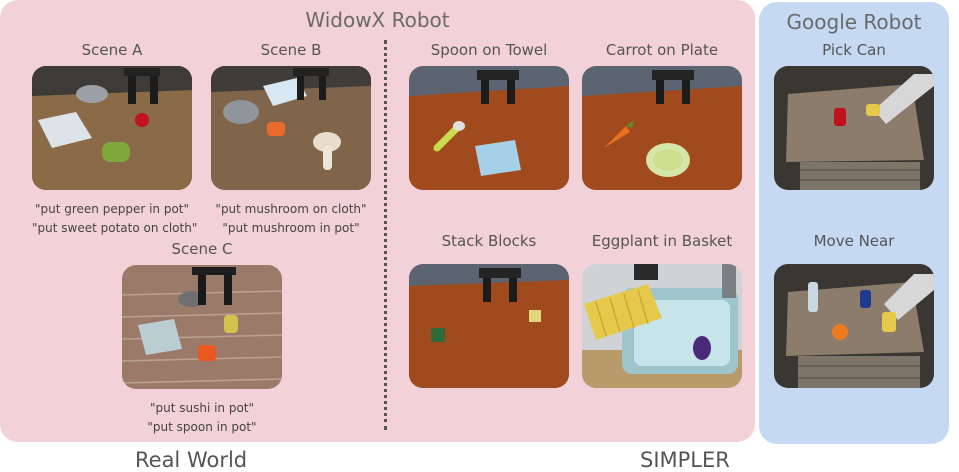 The image size is (959, 472). Describe the element at coordinates (291, 209) in the screenshot. I see `scene-b-caption-1: "put mushroom on cloth"` at that location.